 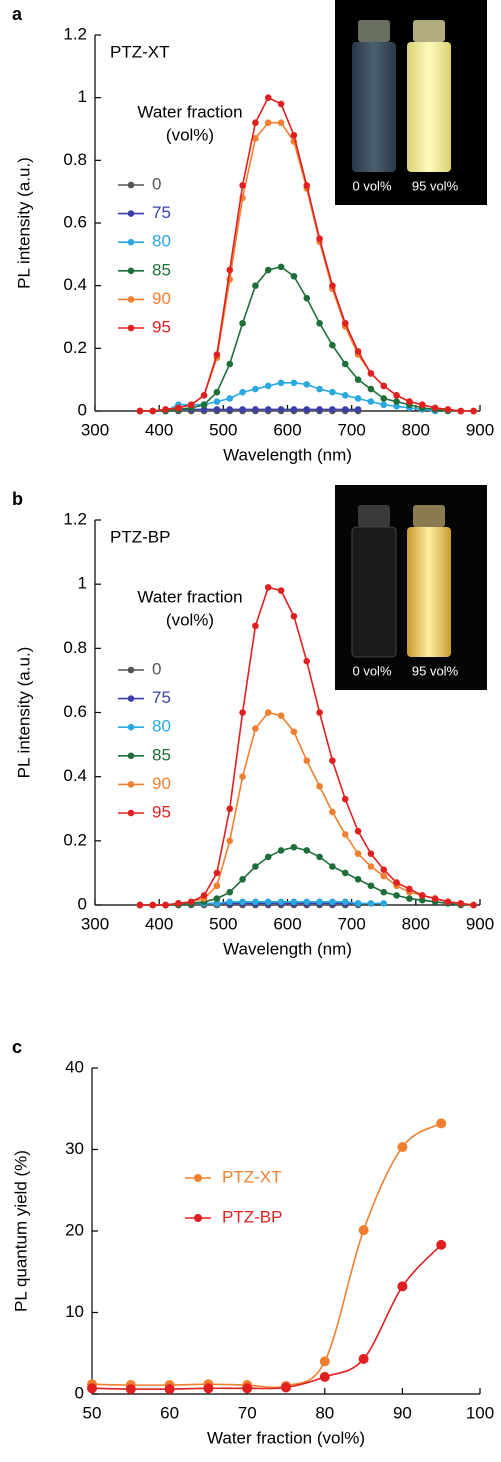 I want to click on y-tick-label: 20, so click(x=74, y=1229).